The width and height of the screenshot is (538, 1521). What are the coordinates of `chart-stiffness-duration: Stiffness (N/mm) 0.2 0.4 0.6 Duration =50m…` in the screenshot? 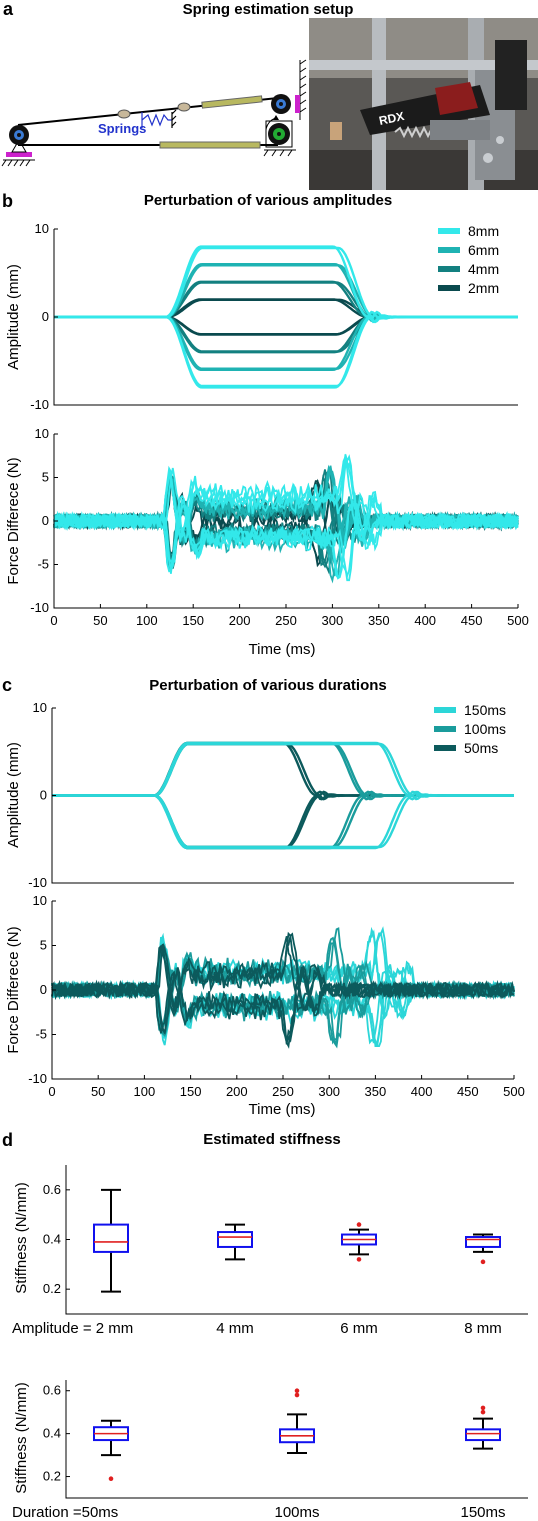 It's located at (270, 1450).